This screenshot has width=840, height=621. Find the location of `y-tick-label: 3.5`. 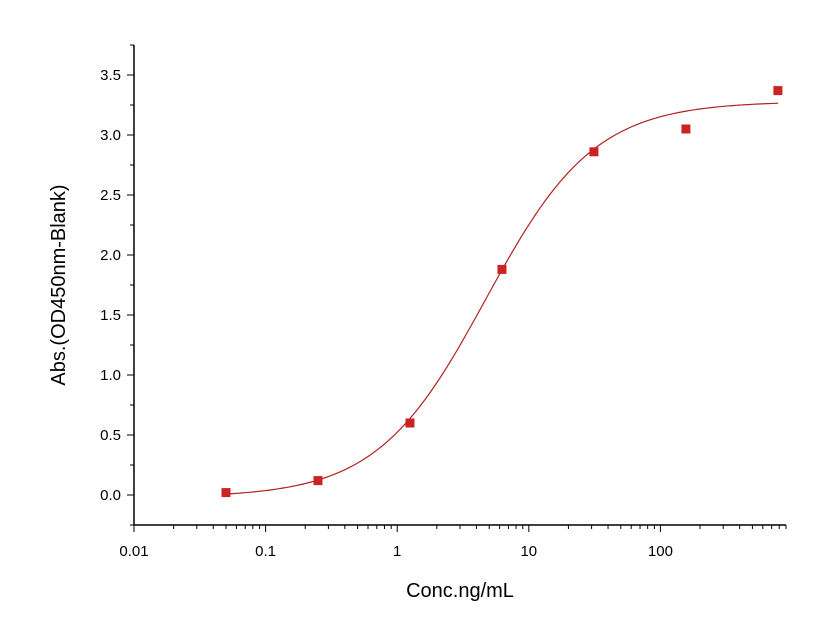

y-tick-label: 3.5 is located at coordinates (110, 75).